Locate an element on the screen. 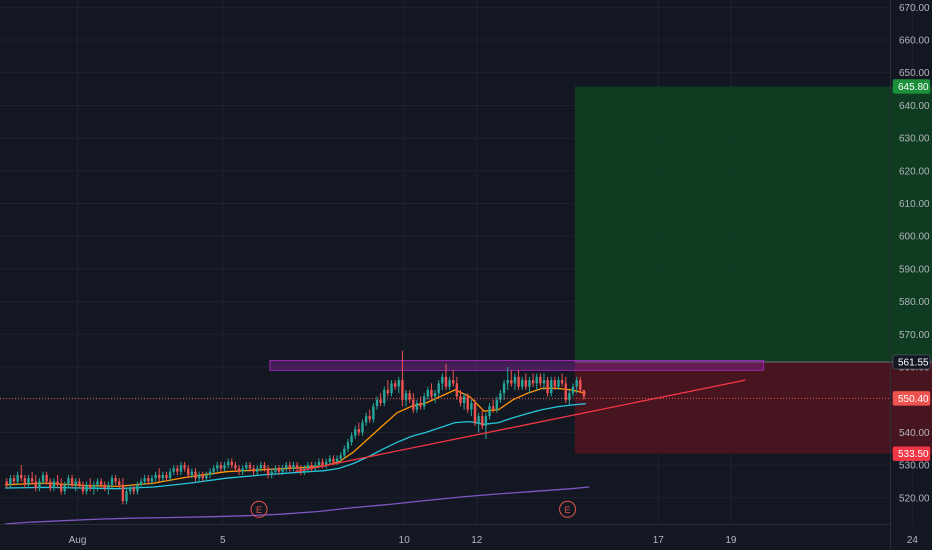  resistance-zone is located at coordinates (517, 365).